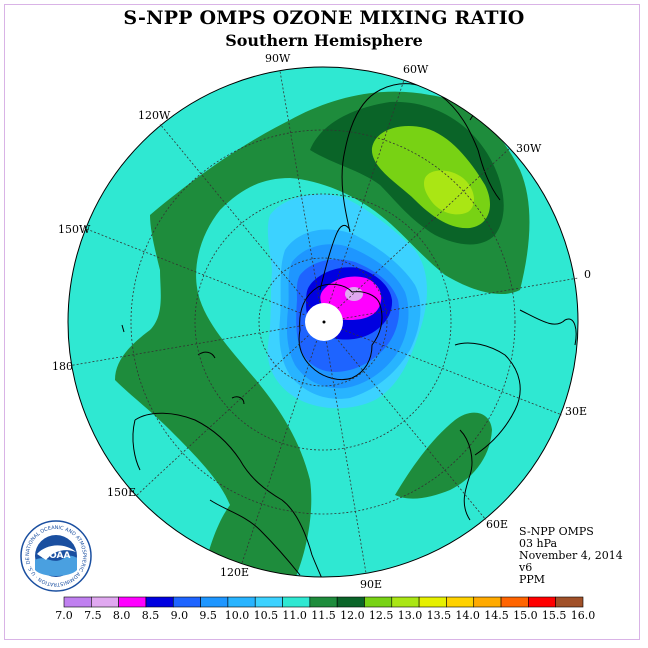 The height and width of the screenshot is (648, 648). What do you see at coordinates (324, 40) in the screenshot?
I see `map-subtitle: Southern Hemisphere` at bounding box center [324, 40].